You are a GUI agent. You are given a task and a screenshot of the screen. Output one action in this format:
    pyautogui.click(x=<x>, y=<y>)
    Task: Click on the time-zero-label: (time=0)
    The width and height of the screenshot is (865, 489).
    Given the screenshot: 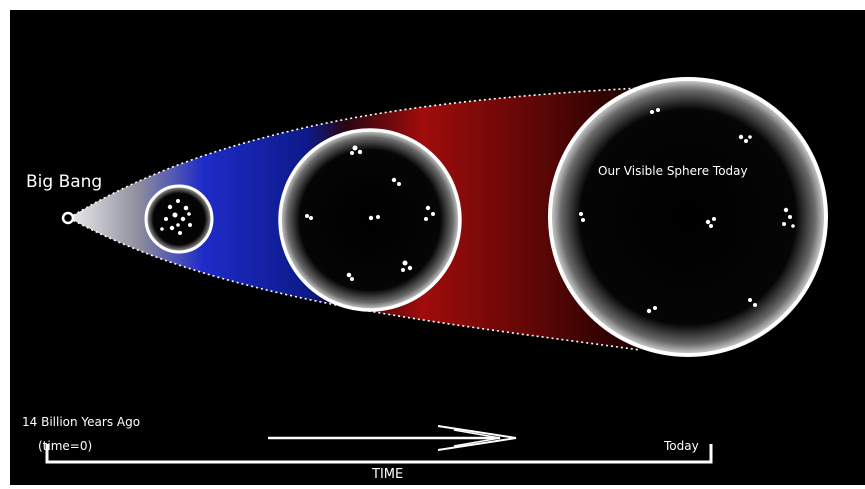 What is the action you would take?
    pyautogui.click(x=65, y=446)
    